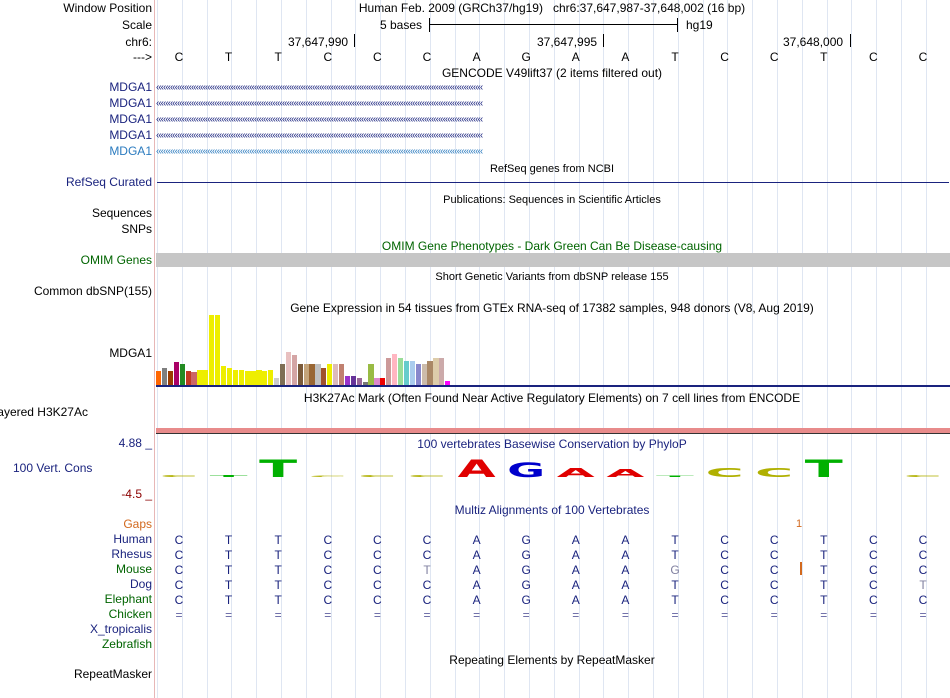 The height and width of the screenshot is (698, 950). Describe the element at coordinates (926, 349) in the screenshot. I see `grid-line` at that location.